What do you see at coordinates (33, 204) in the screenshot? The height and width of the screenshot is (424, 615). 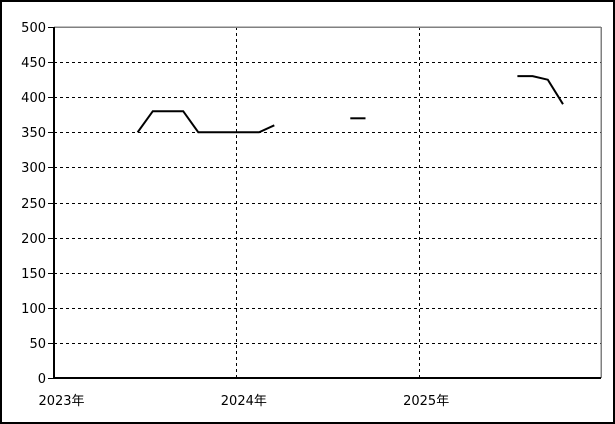 I see `y-axis-label: 250` at bounding box center [33, 204].